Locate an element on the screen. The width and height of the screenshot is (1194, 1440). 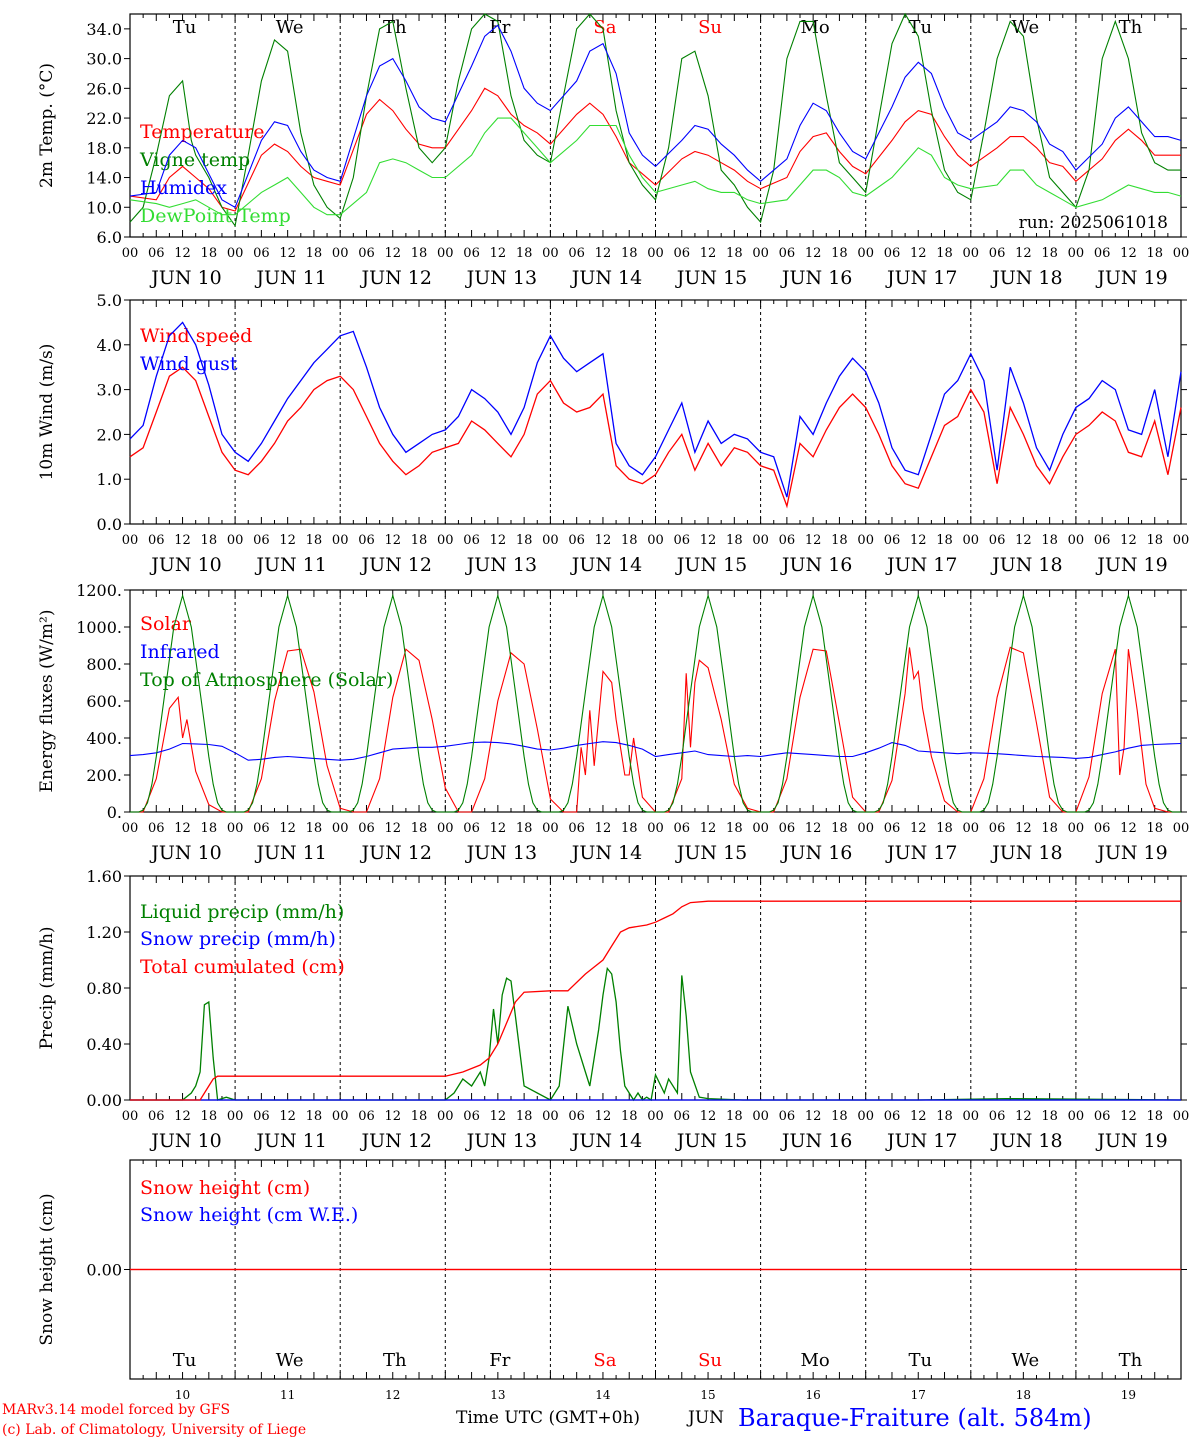
y-tick-label: 200. is located at coordinates (104, 775).